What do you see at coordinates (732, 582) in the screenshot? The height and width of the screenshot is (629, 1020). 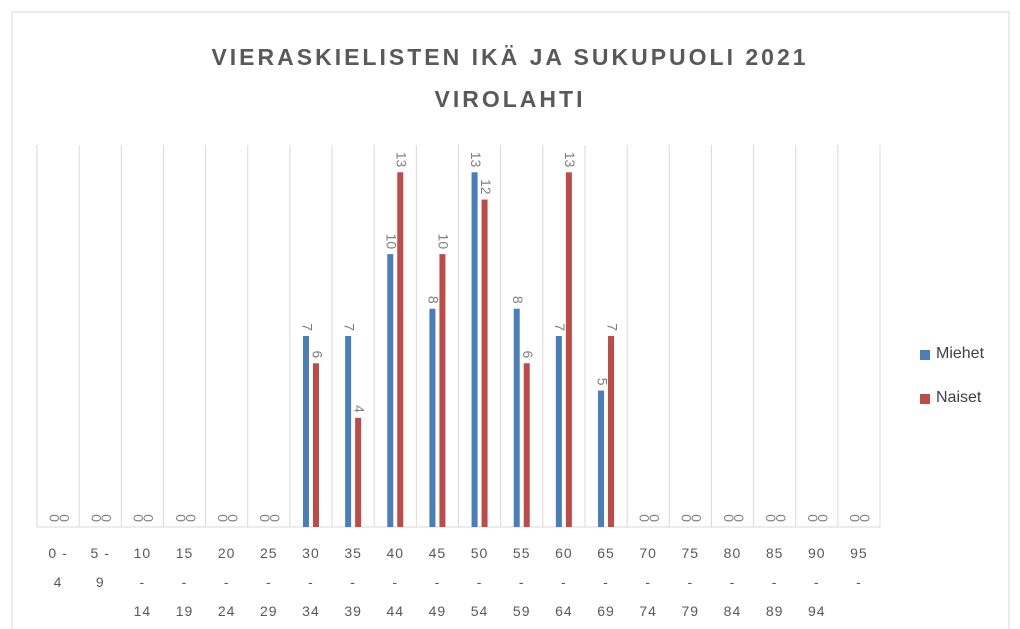 I see `x-tick-label: 80 - 84` at bounding box center [732, 582].